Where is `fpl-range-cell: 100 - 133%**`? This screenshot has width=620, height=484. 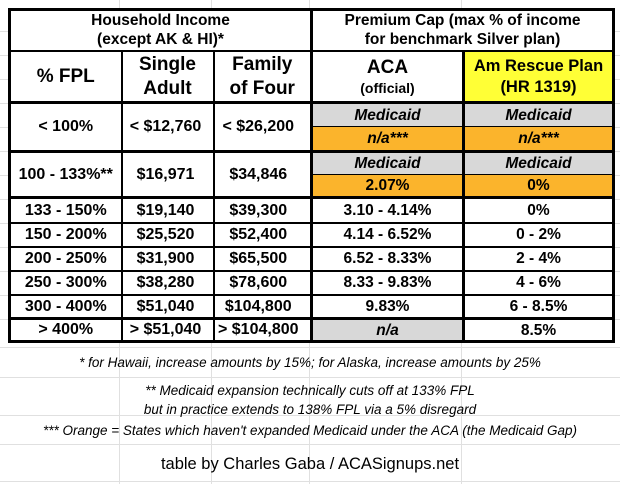
fpl-range-cell: 100 - 133%** is located at coordinates (65, 175).